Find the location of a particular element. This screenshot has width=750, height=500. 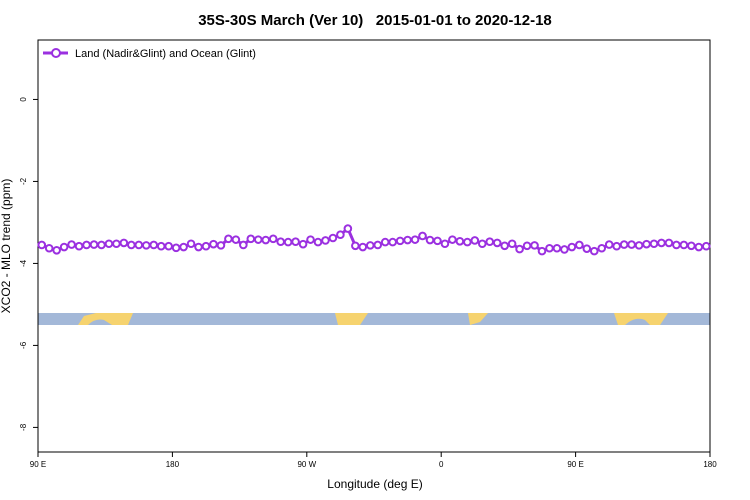

y-axis-label: XCO2 - MLO trend (ppm) is located at coordinates (6, 246).